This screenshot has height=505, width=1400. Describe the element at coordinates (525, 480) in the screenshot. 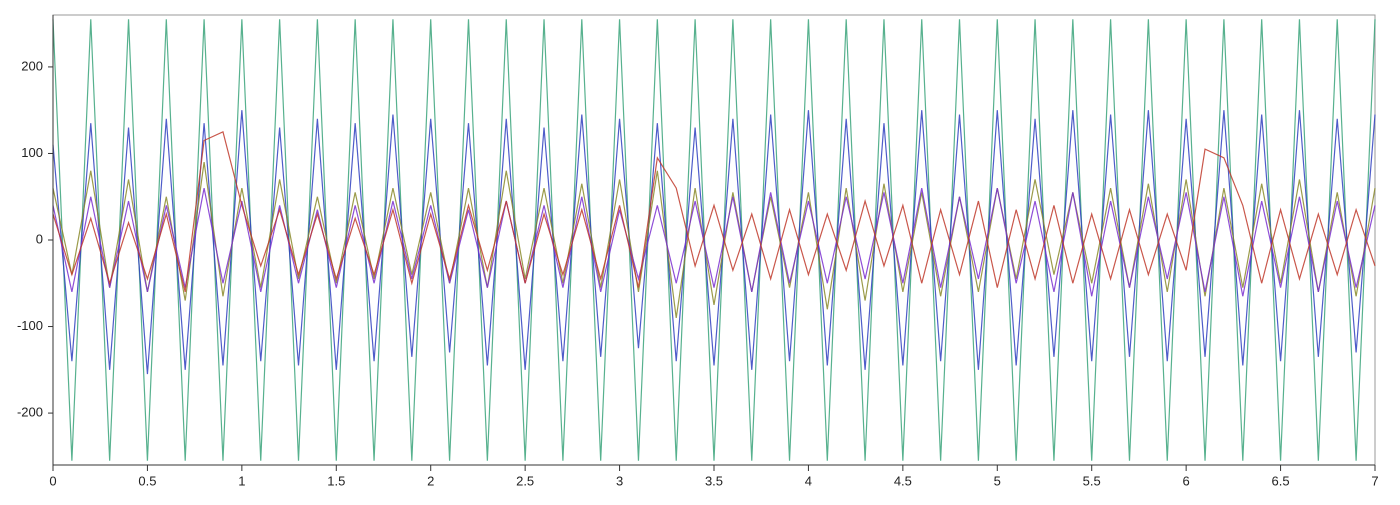

I see `x-tick-label: 2.5` at that location.